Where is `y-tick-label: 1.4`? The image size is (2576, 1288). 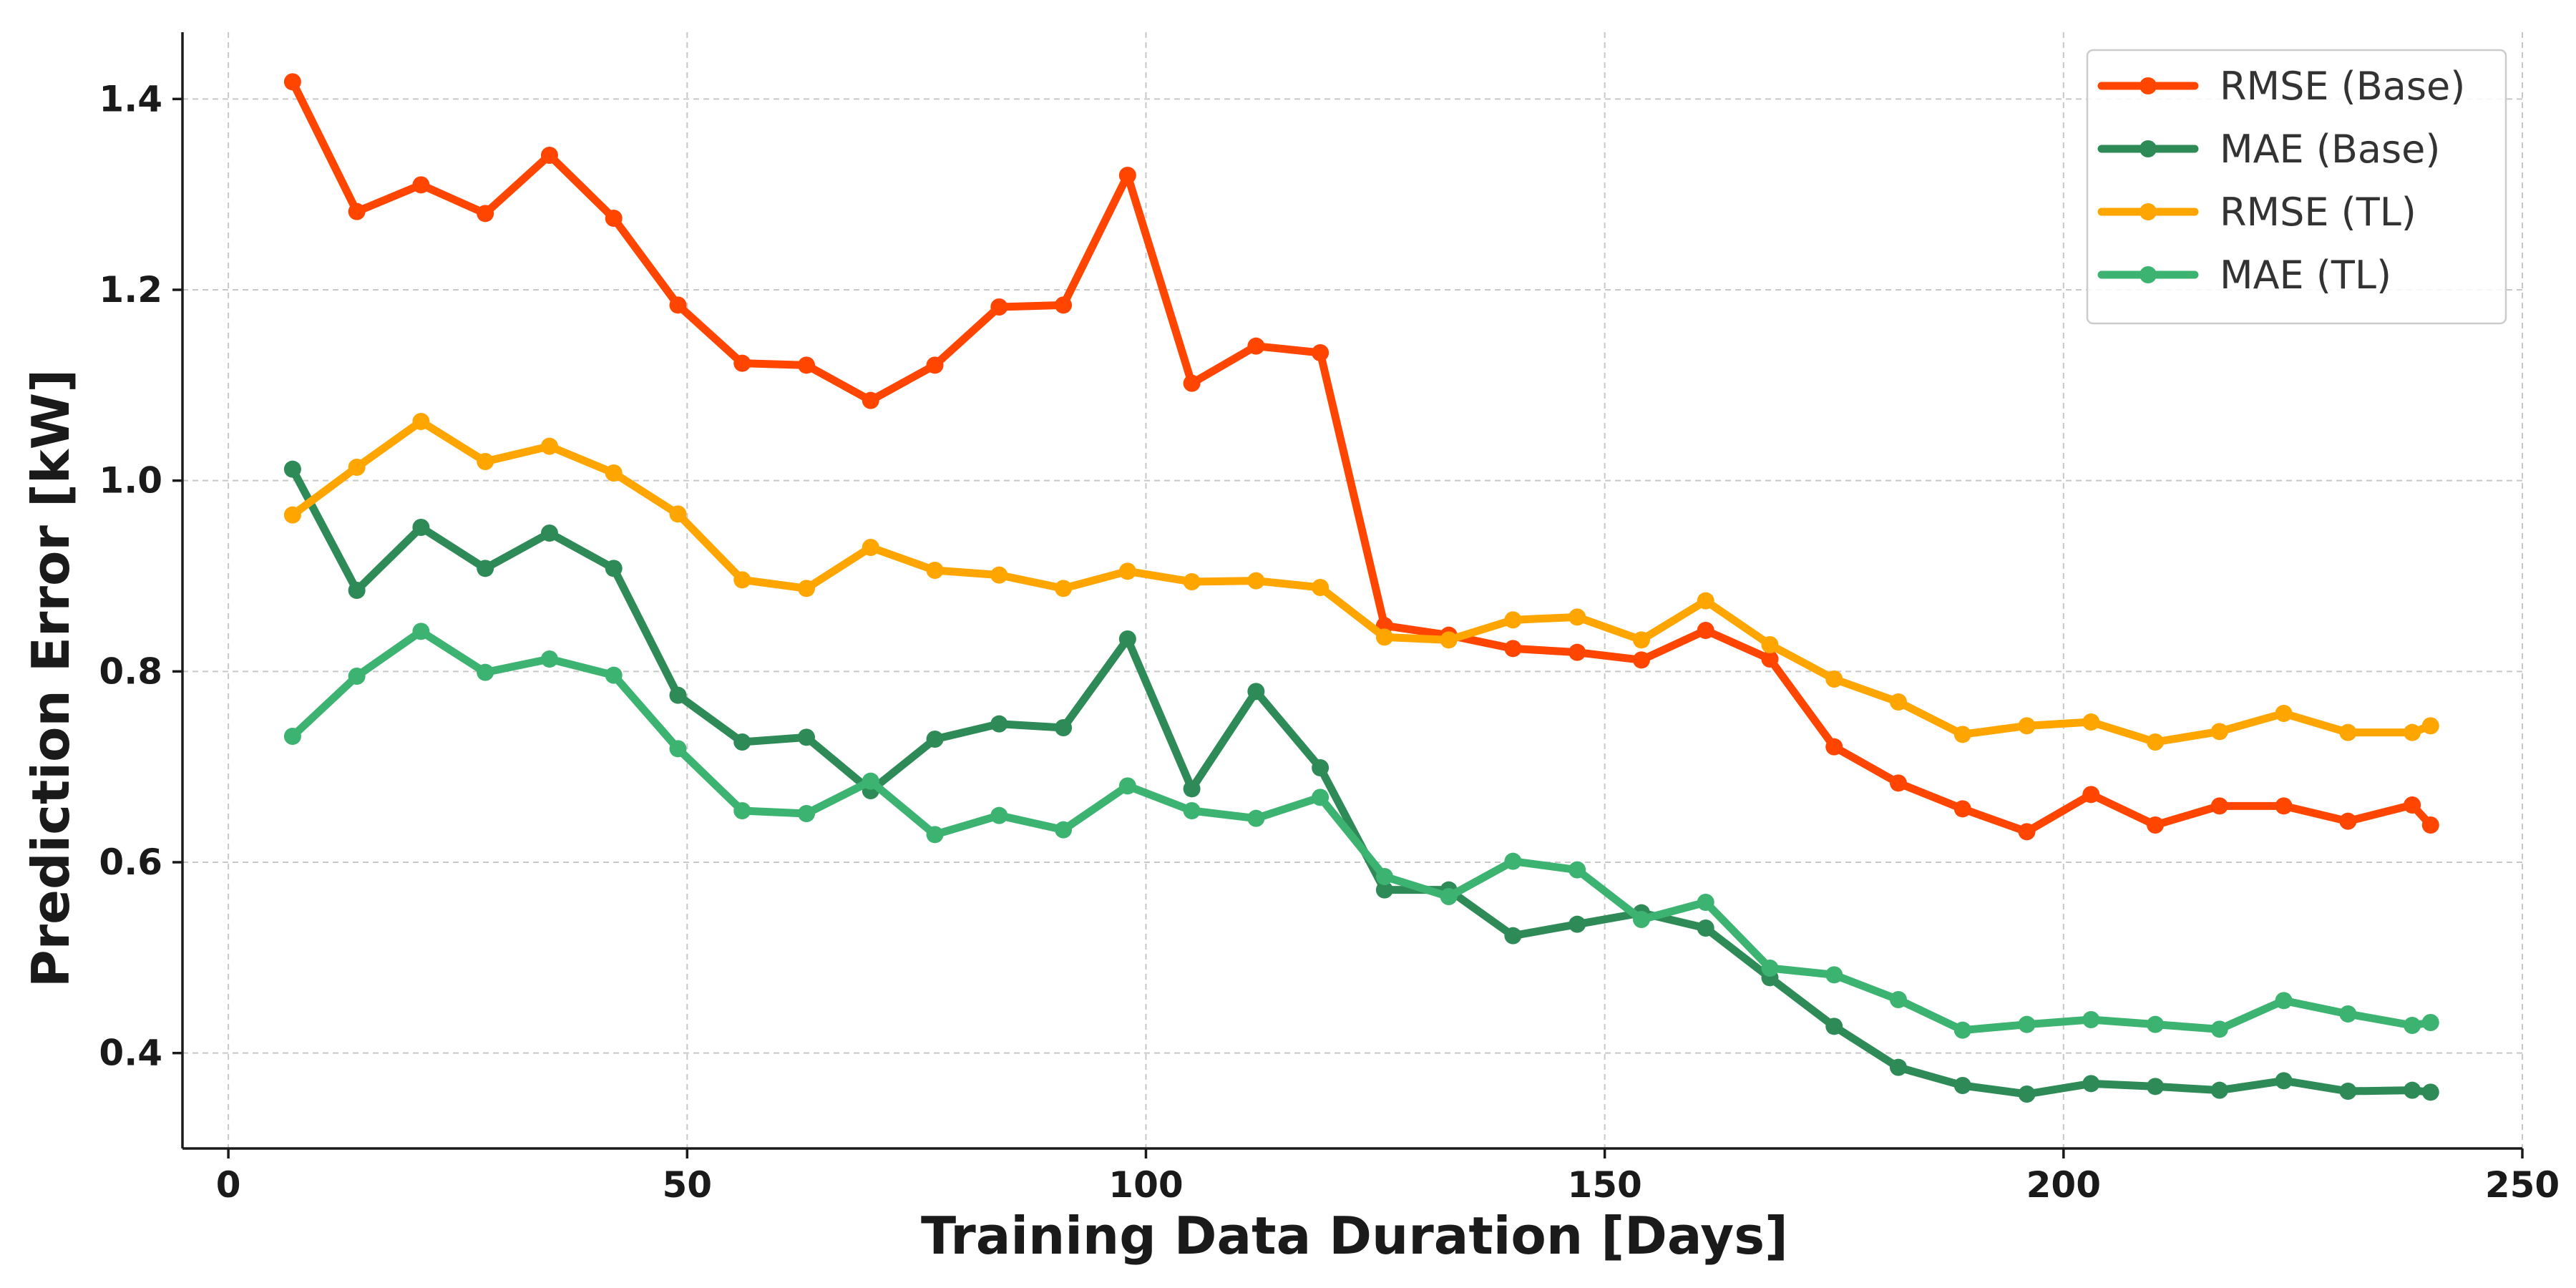
y-tick-label: 1.4 is located at coordinates (130, 98).